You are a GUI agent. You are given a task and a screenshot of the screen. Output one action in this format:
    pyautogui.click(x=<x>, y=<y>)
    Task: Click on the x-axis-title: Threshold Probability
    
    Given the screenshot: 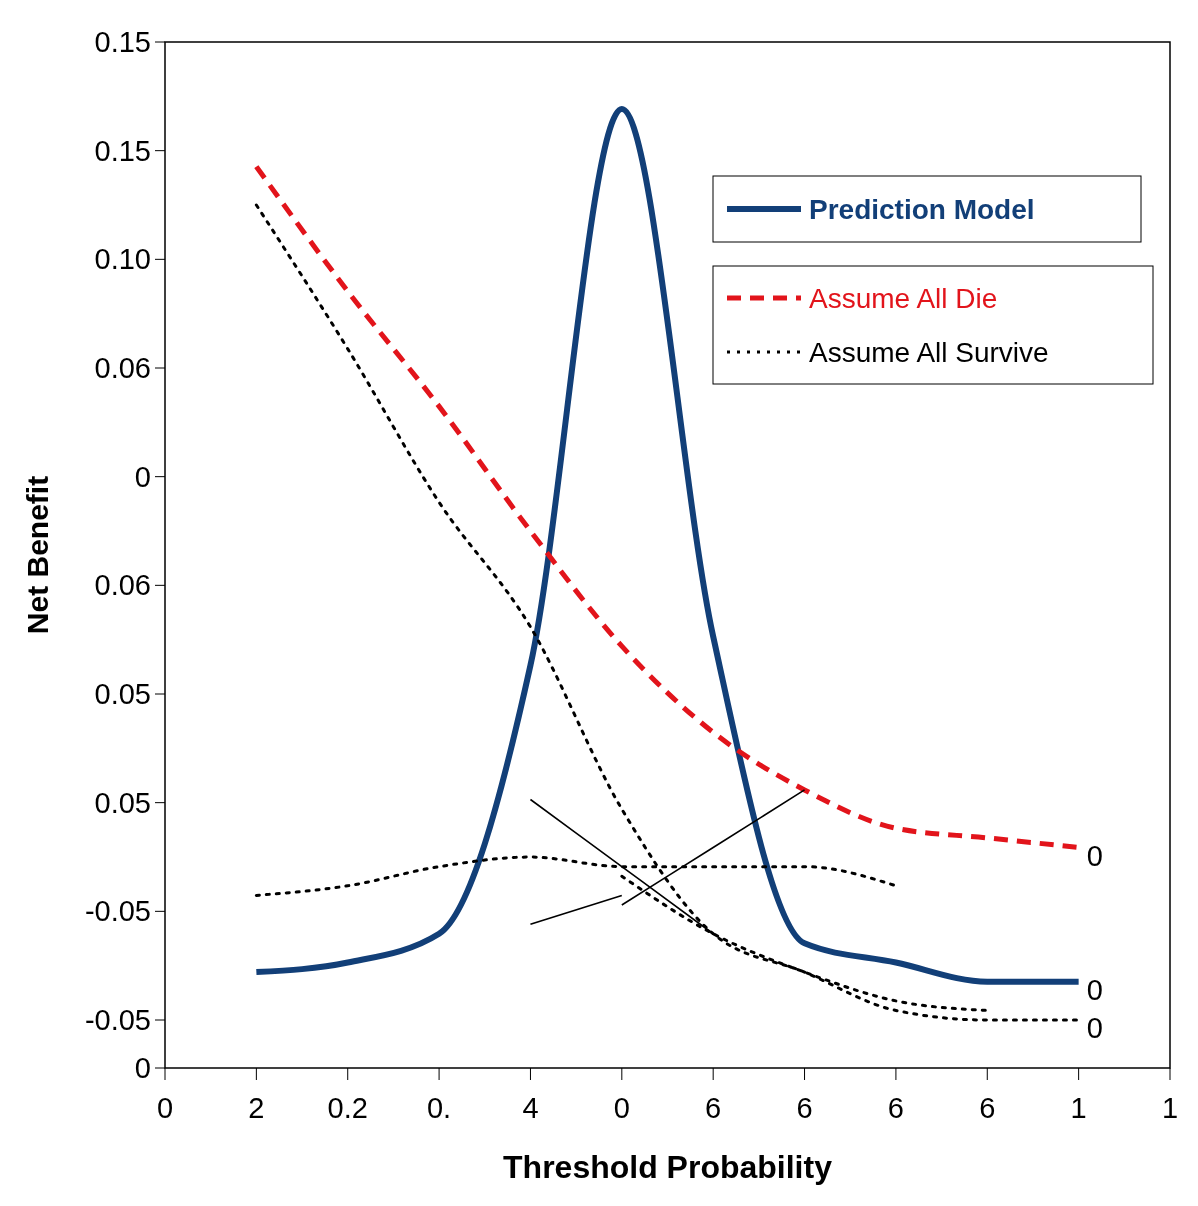 What is the action you would take?
    pyautogui.click(x=668, y=1167)
    